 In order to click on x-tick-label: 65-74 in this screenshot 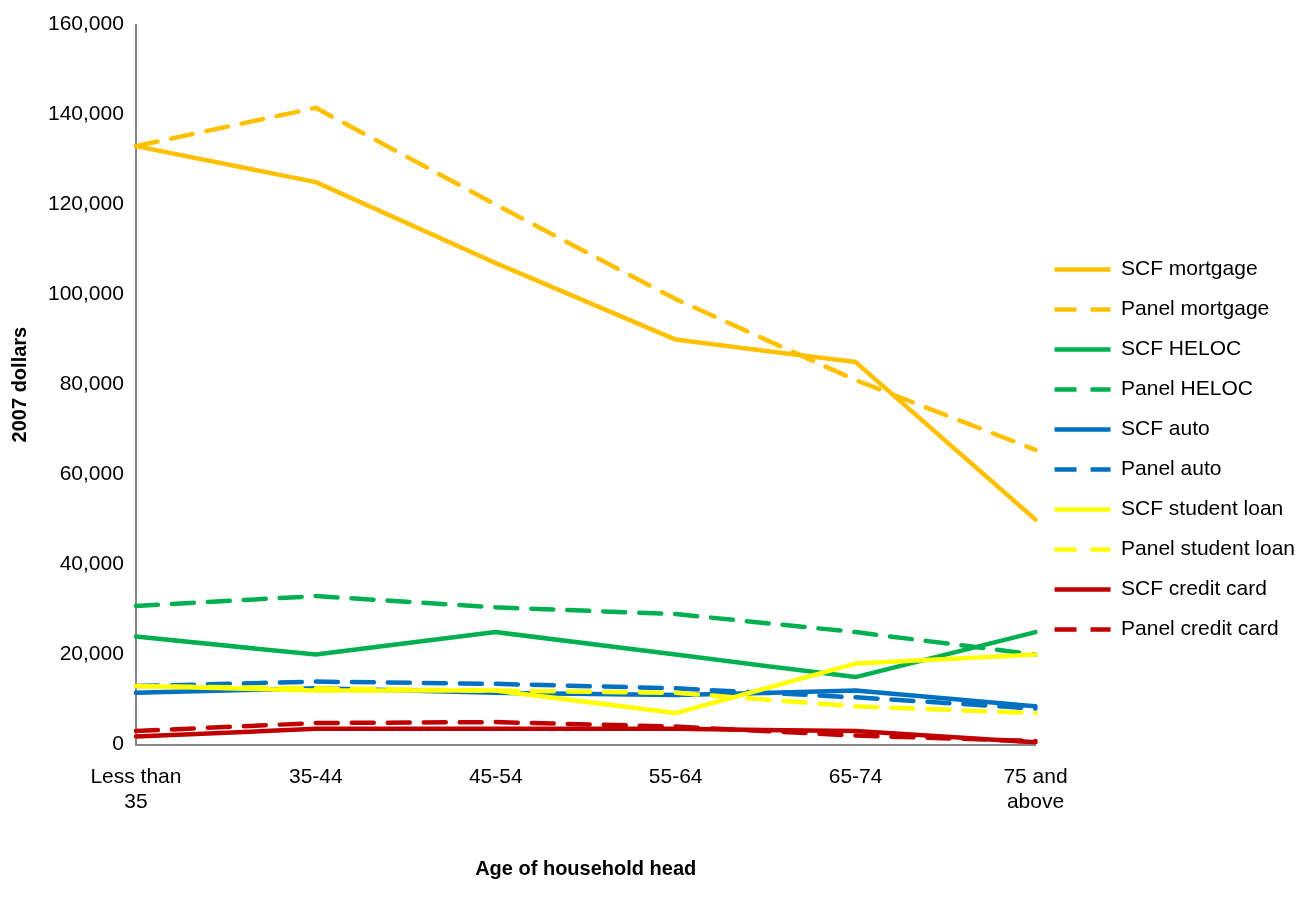, I will do `click(855, 775)`.